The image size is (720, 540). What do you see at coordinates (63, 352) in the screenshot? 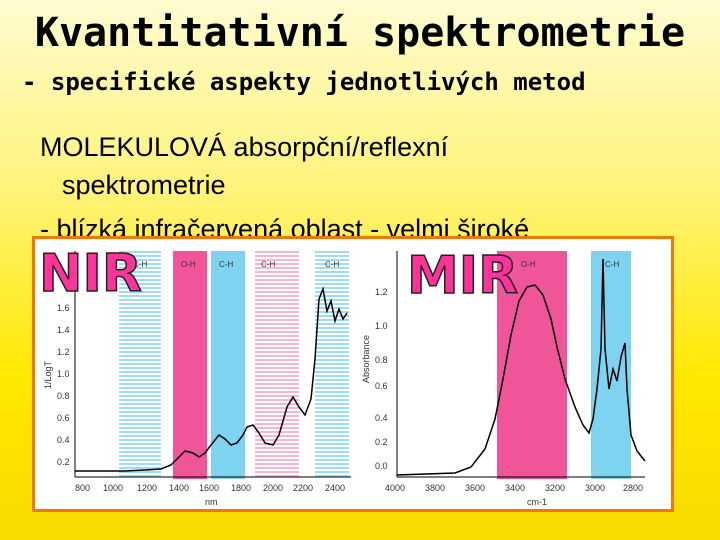
I see `nir-ytick-3: 1.2` at bounding box center [63, 352].